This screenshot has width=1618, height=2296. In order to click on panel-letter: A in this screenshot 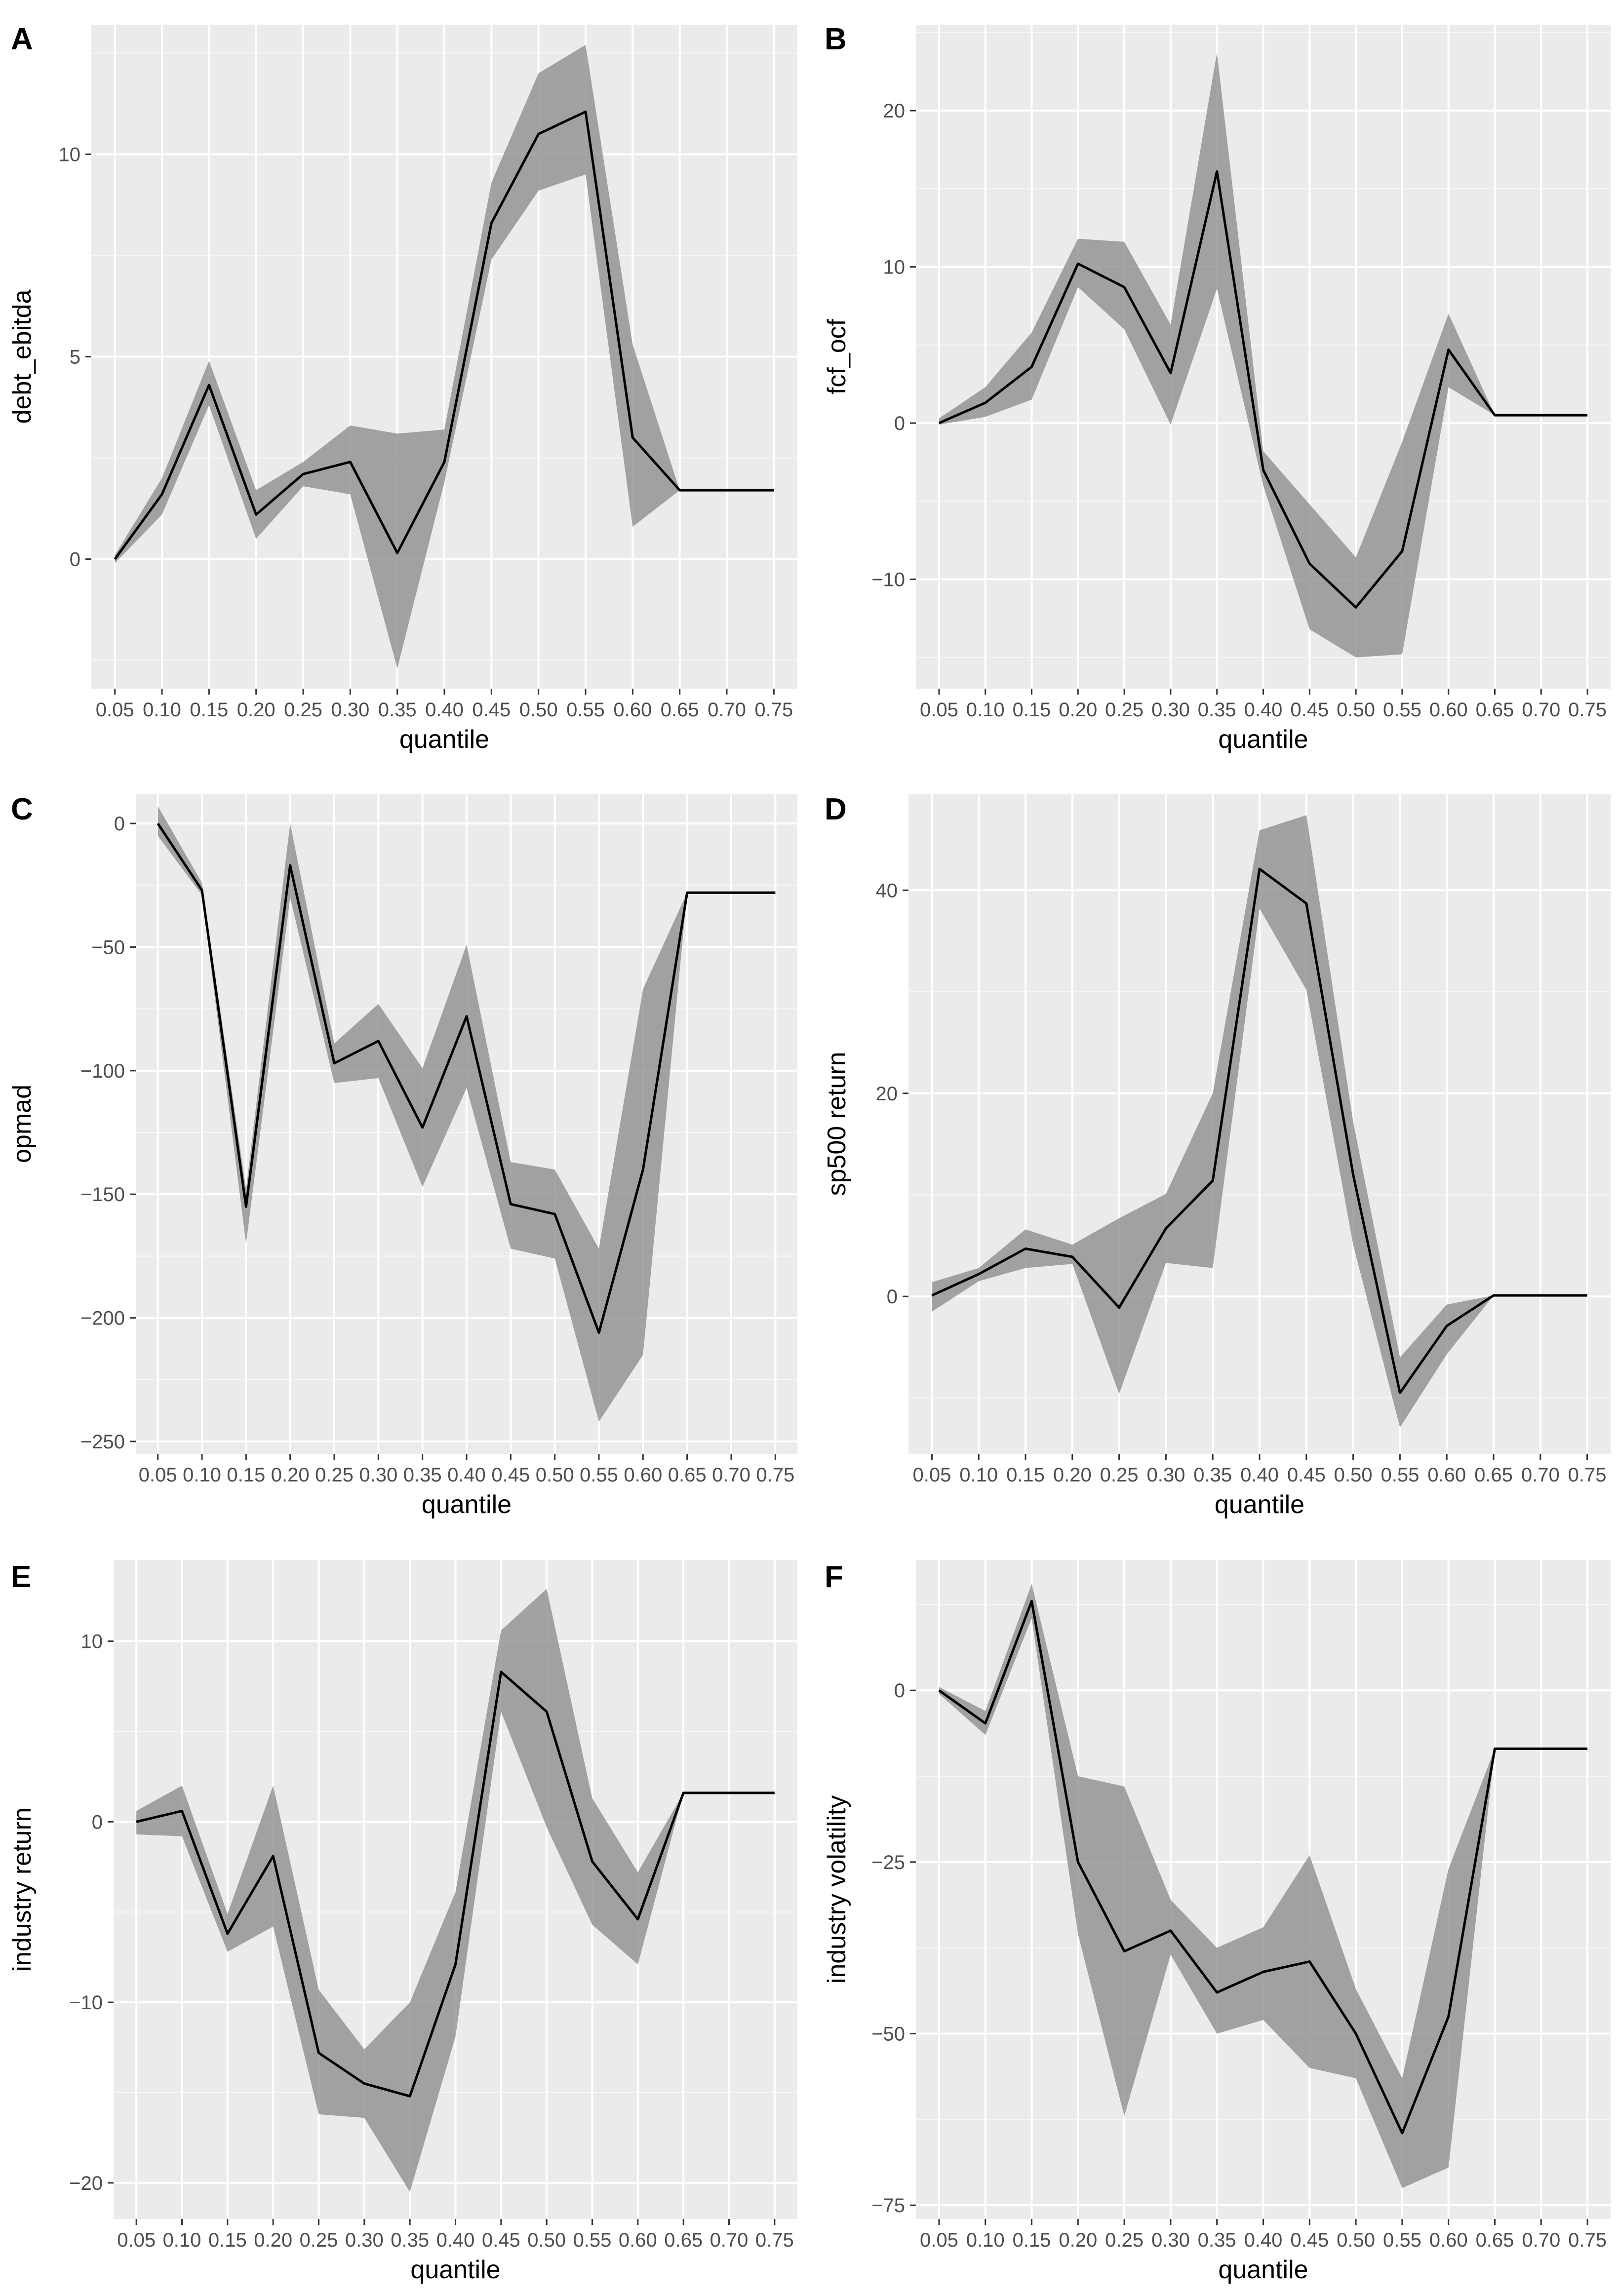, I will do `click(22, 39)`.